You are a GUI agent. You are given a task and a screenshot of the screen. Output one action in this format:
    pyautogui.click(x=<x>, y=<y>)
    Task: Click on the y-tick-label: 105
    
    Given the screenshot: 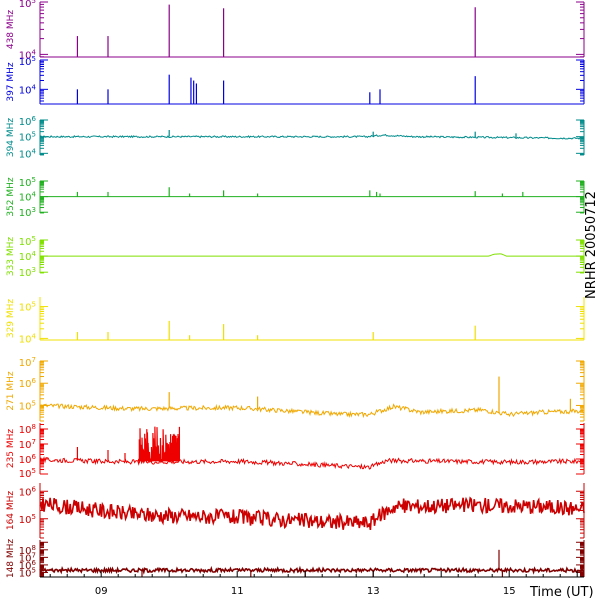 What is the action you would take?
    pyautogui.click(x=27, y=5)
    